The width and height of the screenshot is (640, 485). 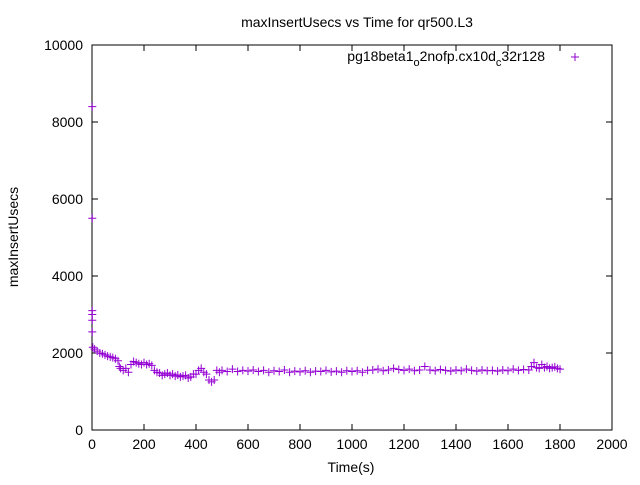 What do you see at coordinates (403, 444) in the screenshot?
I see `x-tick-label: 1200` at bounding box center [403, 444].